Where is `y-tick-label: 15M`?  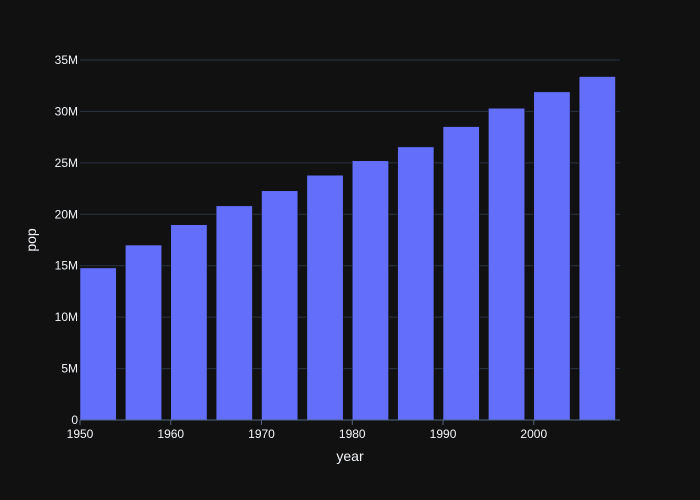
y-tick-label: 15M is located at coordinates (66, 266).